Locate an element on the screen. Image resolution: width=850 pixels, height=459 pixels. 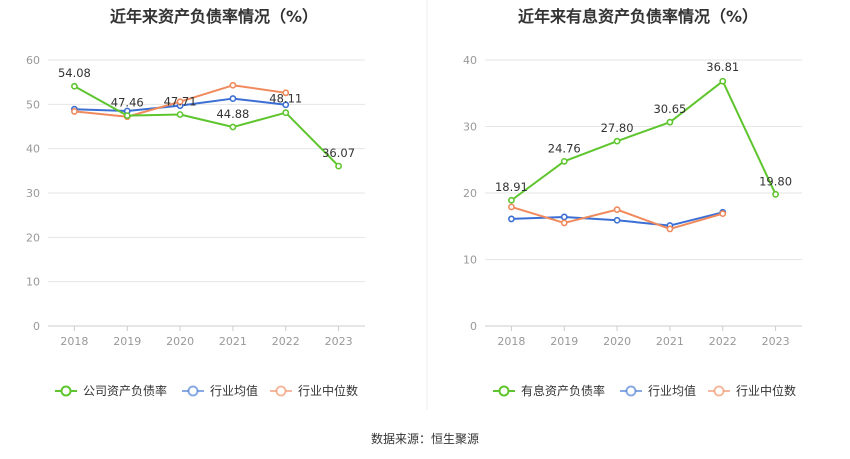
data-source-note: 数据来源：恒生聚源 is located at coordinates (425, 438).